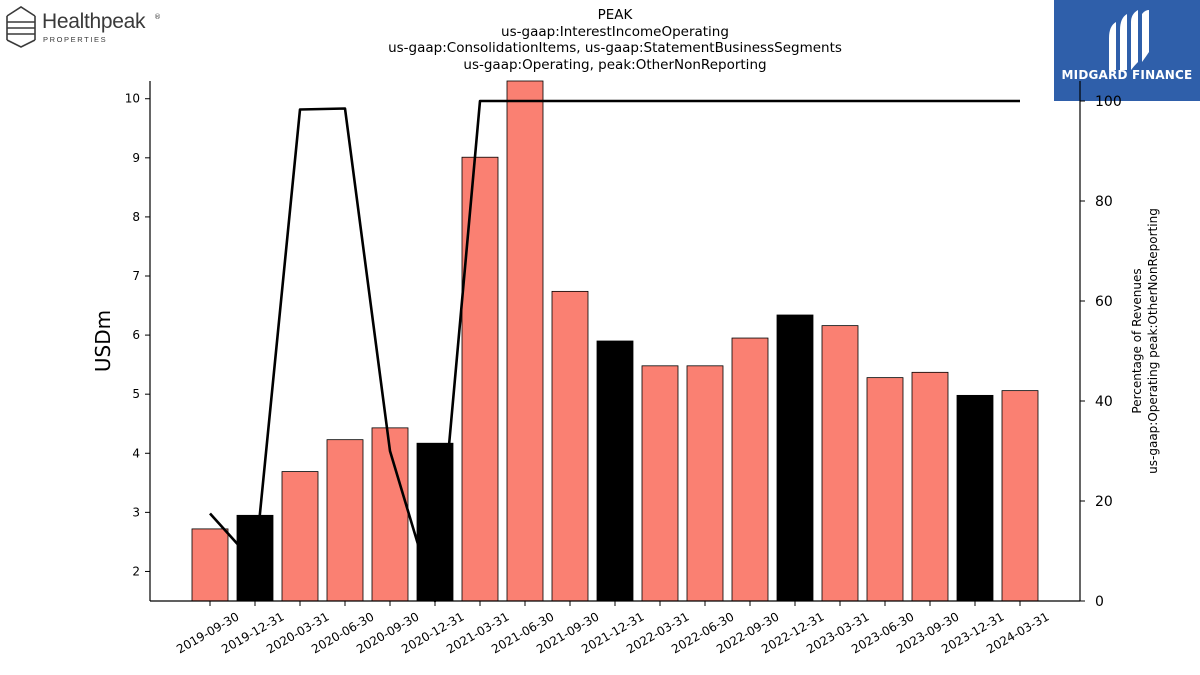 Image resolution: width=1200 pixels, height=675 pixels. I want to click on y-tick-label: 5, so click(136, 394).